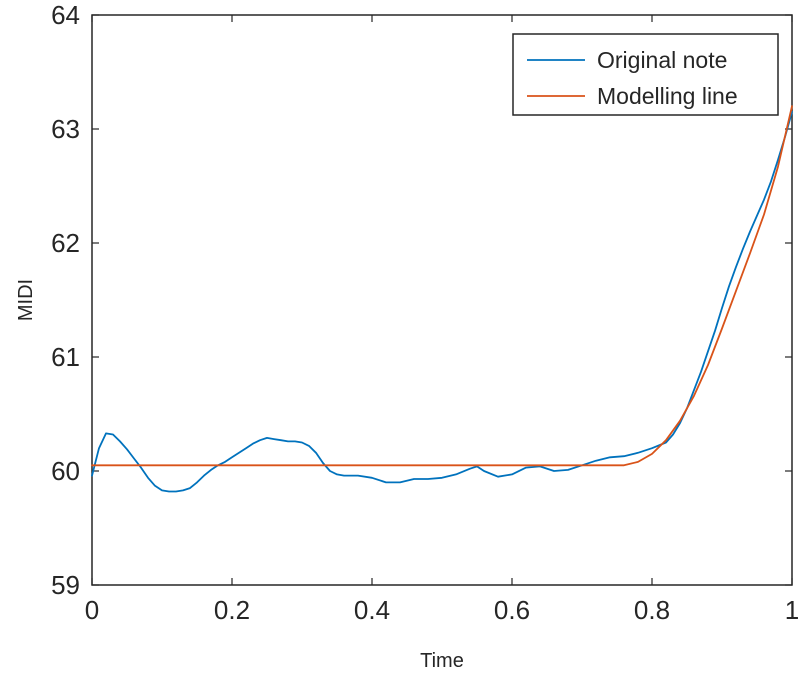 The image size is (803, 675). What do you see at coordinates (792, 610) in the screenshot?
I see `x-tick-label: 1` at bounding box center [792, 610].